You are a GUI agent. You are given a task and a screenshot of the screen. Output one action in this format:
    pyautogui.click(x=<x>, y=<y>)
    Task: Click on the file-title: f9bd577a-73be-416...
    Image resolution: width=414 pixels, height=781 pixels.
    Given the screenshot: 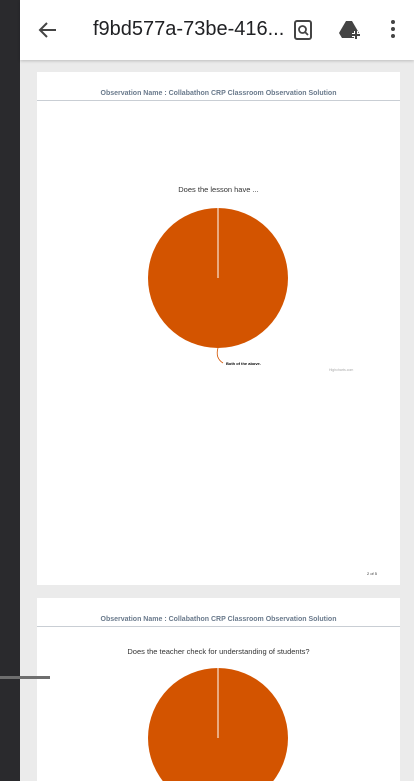 What is the action you would take?
    pyautogui.click(x=189, y=29)
    